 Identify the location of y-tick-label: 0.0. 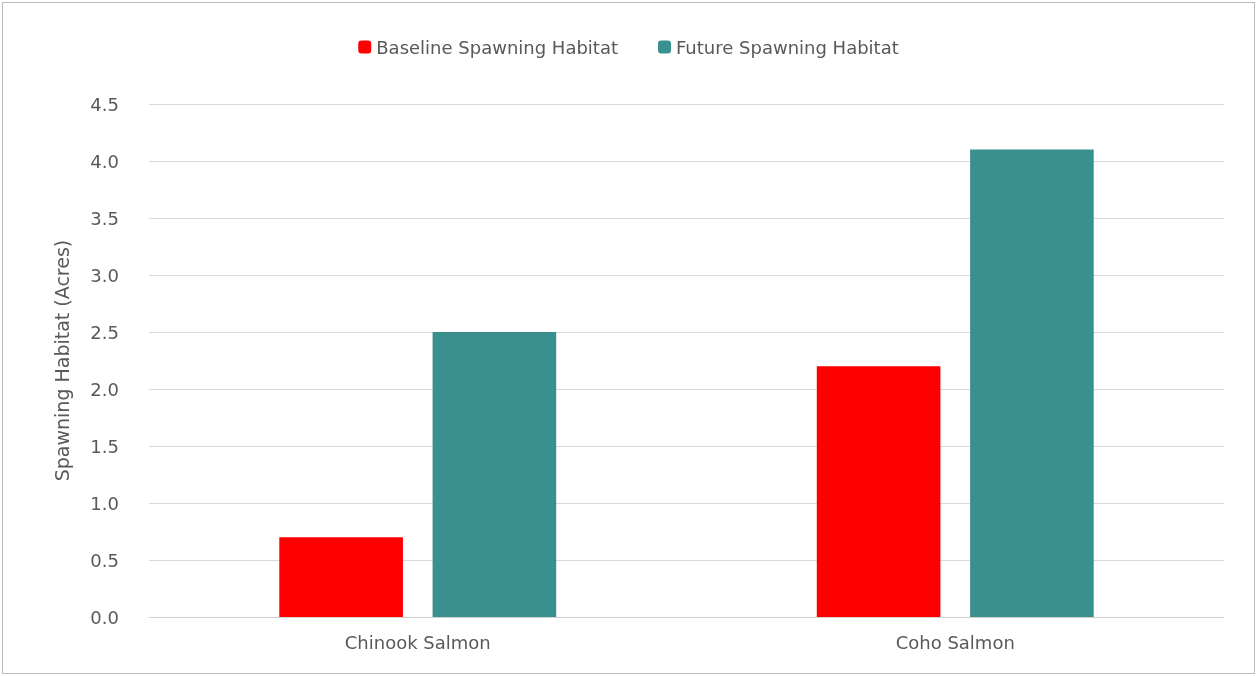
(104, 617).